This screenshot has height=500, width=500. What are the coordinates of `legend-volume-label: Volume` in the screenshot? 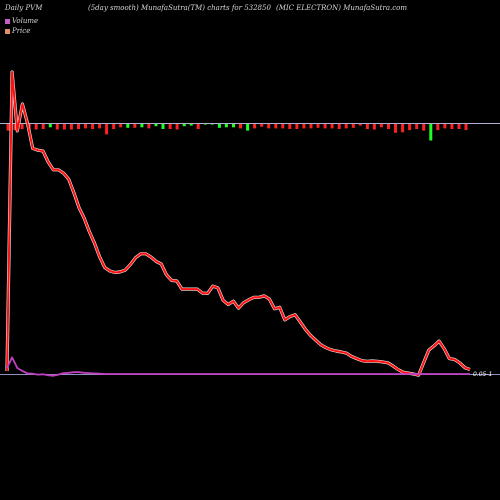 It's located at (25, 21).